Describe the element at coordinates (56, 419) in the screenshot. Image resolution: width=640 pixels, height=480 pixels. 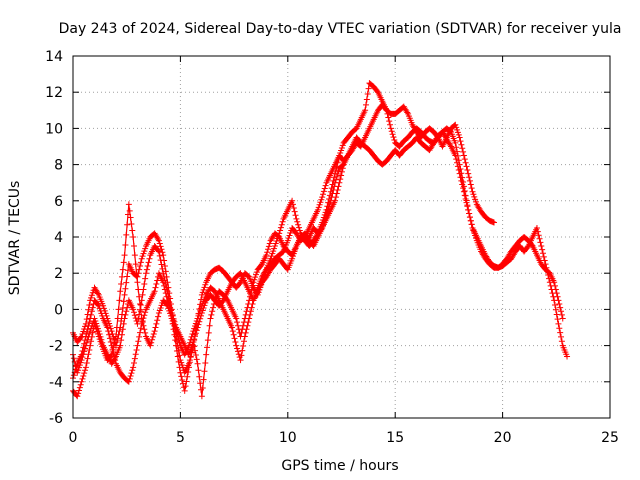
I see `y-tick-label: -6` at that location.